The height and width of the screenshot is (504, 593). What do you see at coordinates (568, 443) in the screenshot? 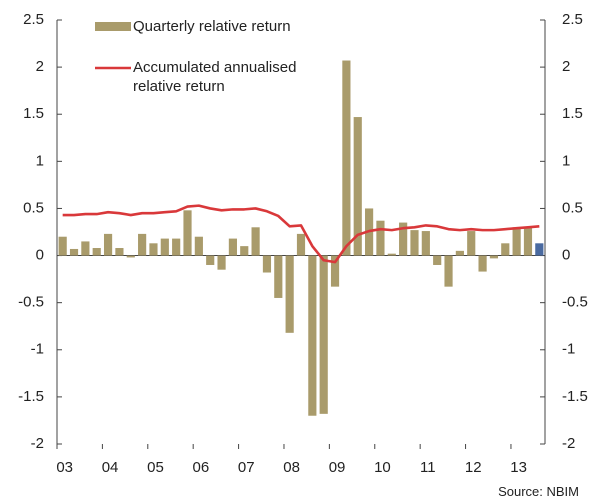
I see `y2-tick-label: -2` at bounding box center [568, 443].